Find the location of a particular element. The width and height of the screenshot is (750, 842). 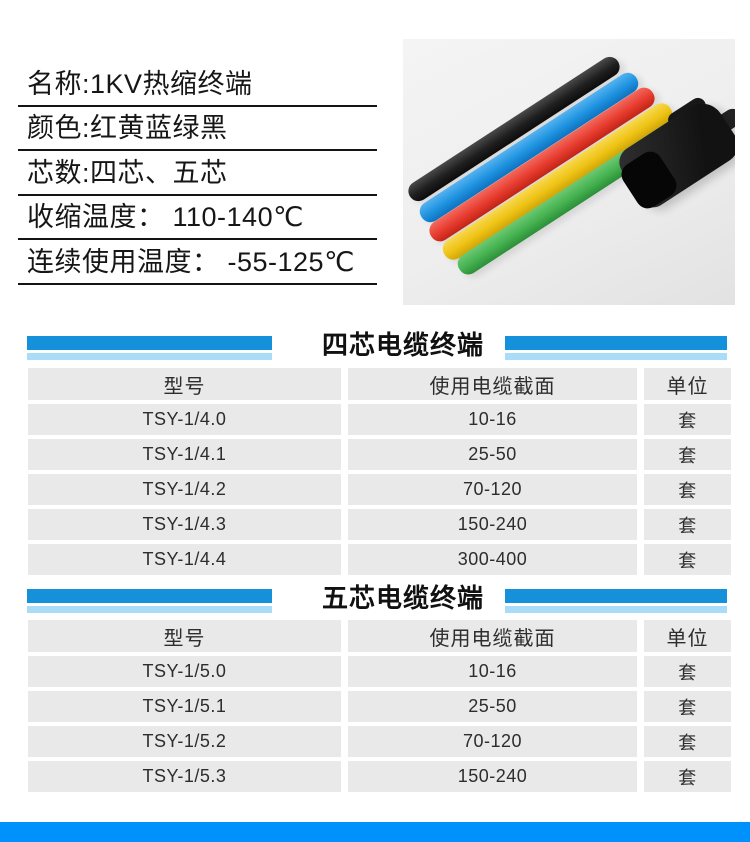

section-title-4core: 四芯电缆终端 is located at coordinates (402, 345).